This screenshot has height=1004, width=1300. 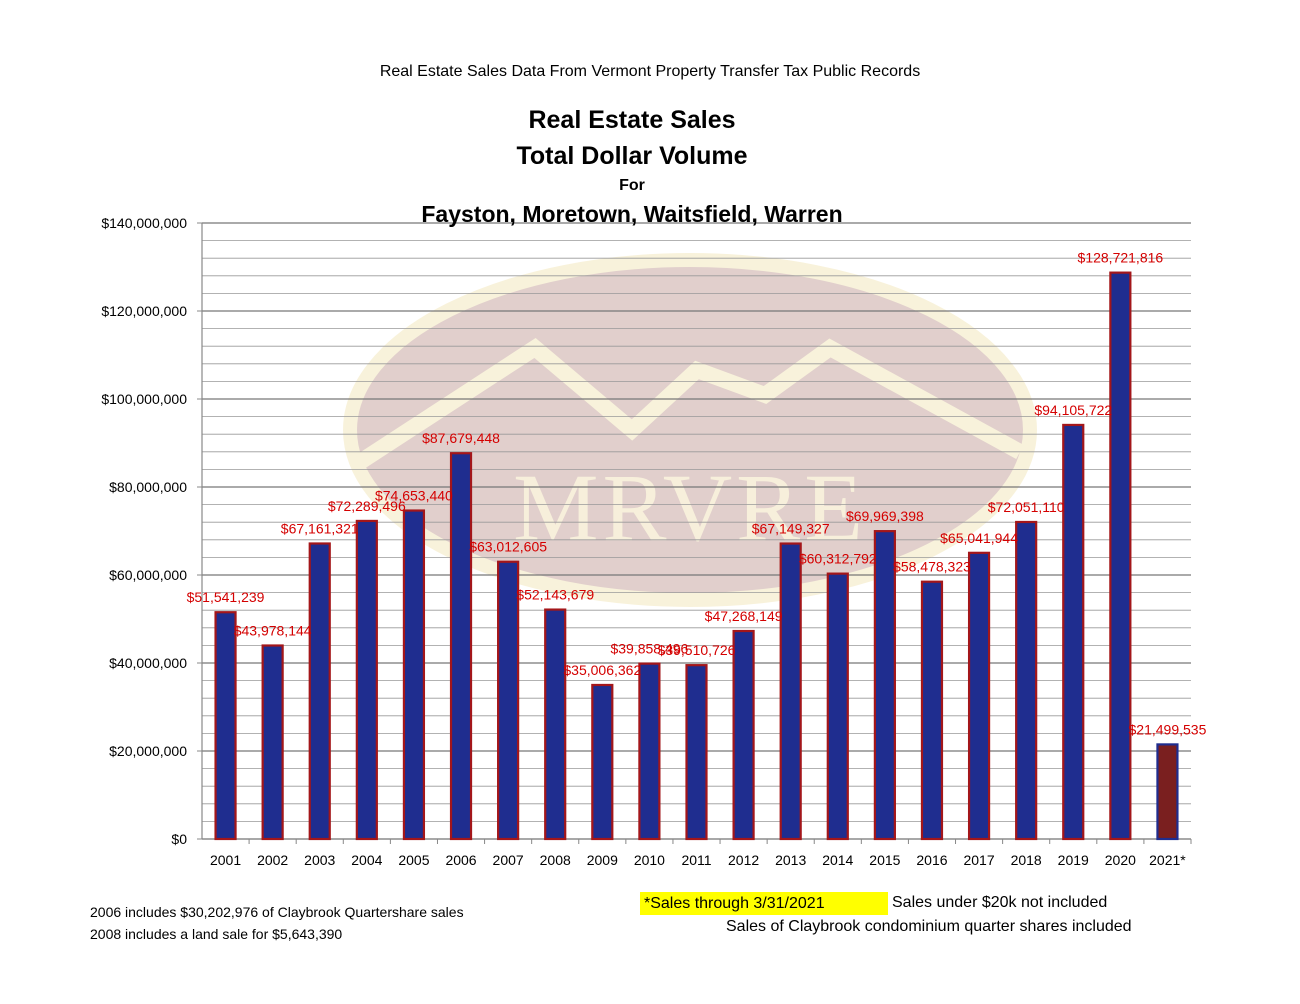 What do you see at coordinates (144, 223) in the screenshot?
I see `y-tick-label: $140,000,000` at bounding box center [144, 223].